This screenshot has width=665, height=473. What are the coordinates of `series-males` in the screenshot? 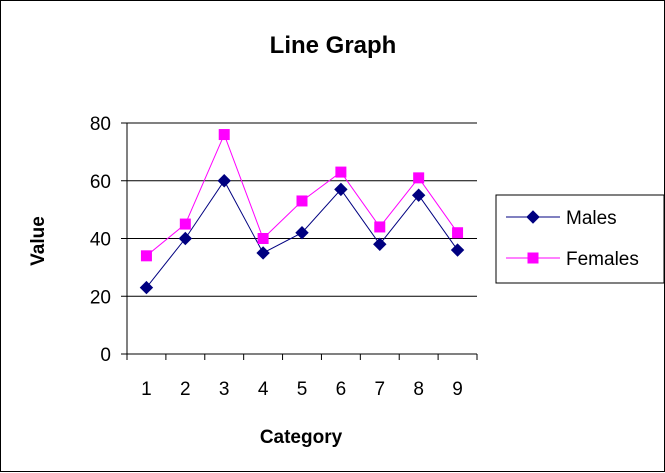 It's located at (302, 234).